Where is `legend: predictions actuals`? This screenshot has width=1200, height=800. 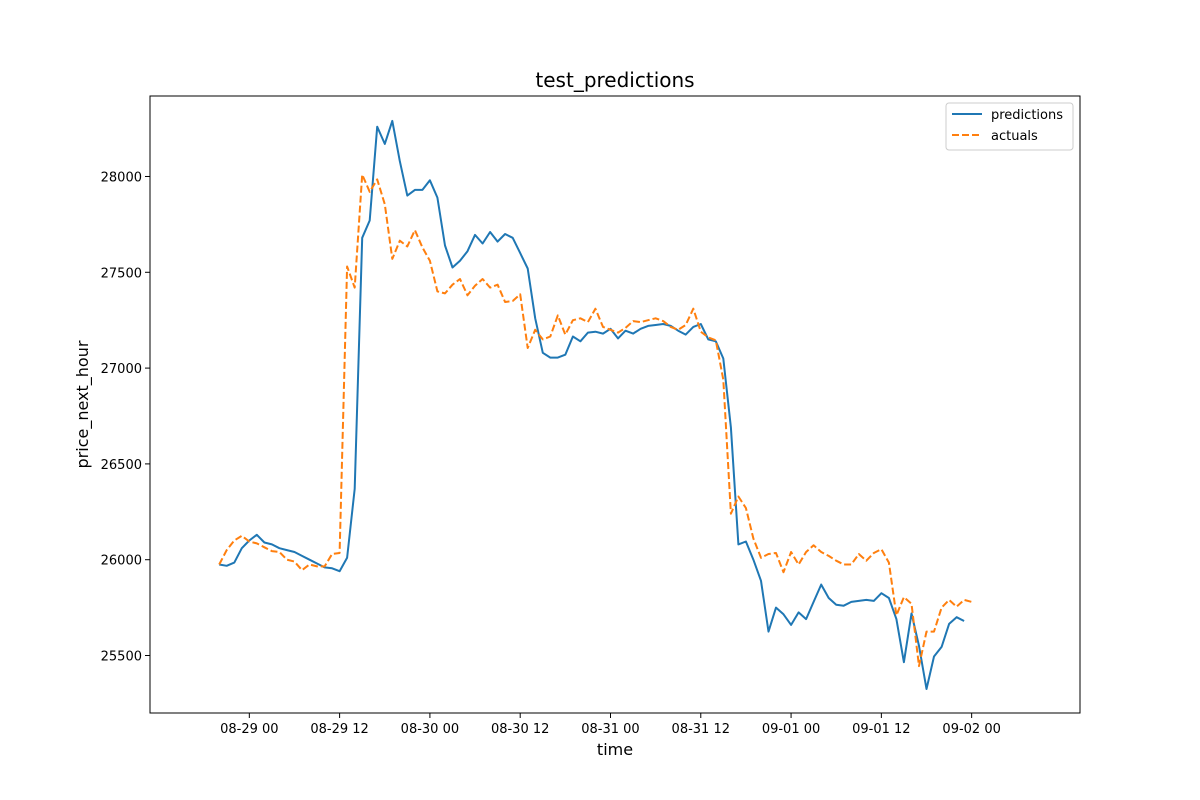 legend: predictions actuals is located at coordinates (1009, 126).